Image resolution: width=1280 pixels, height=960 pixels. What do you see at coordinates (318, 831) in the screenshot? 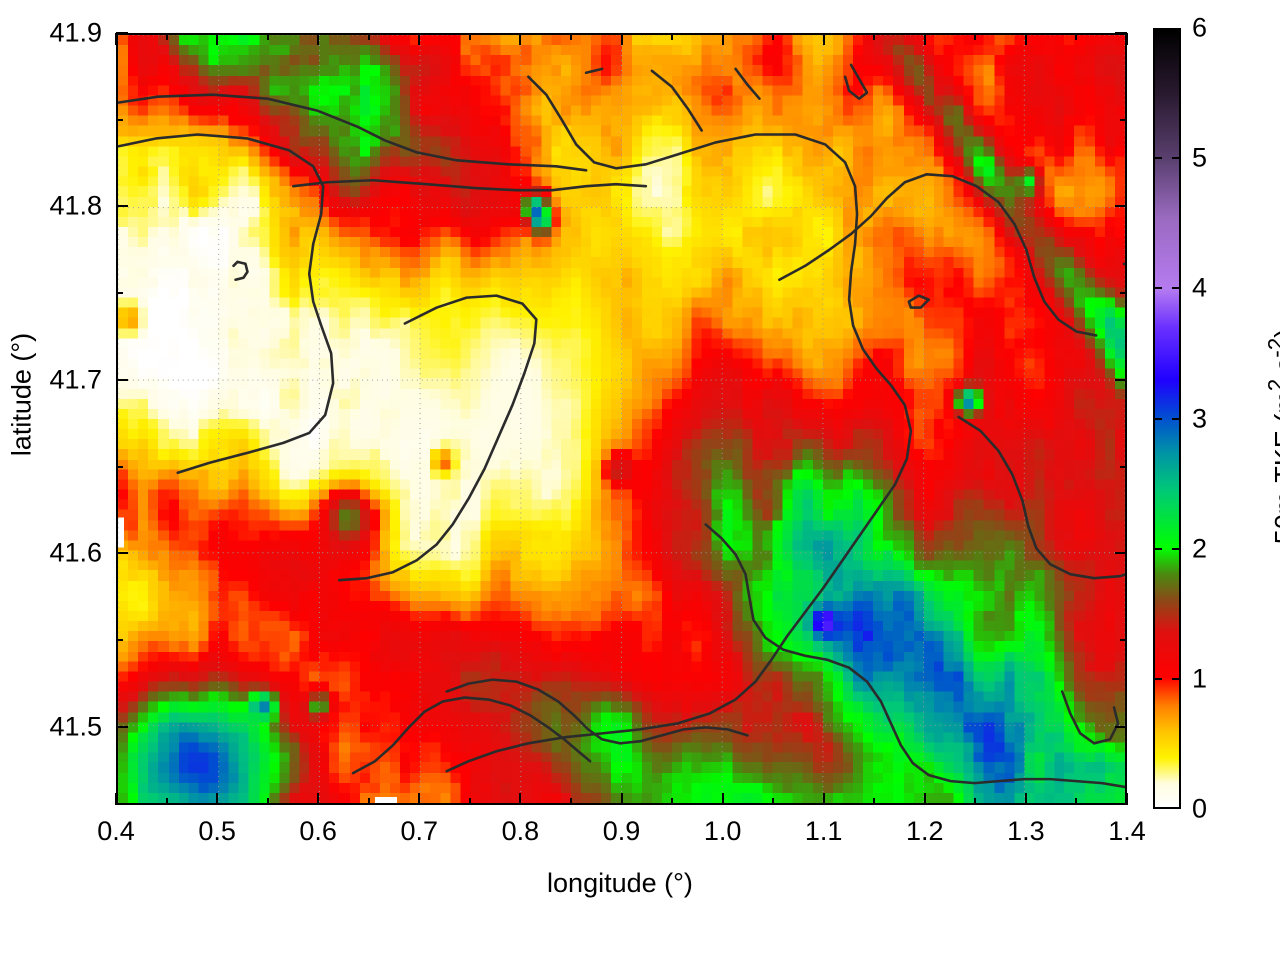
I see `x-tick-label: 0.6` at bounding box center [318, 831].